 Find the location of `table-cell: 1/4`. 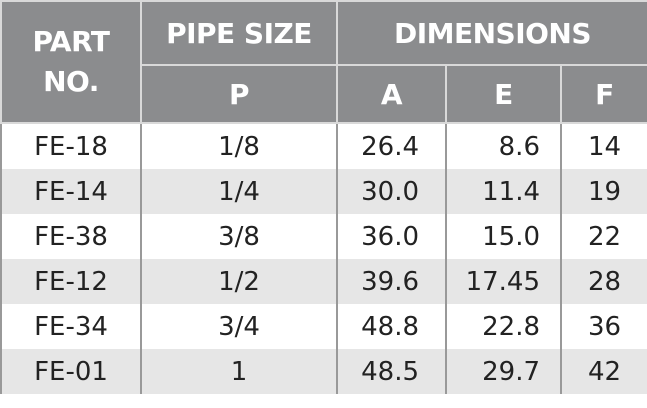

table-cell: 1/4 is located at coordinates (239, 191).